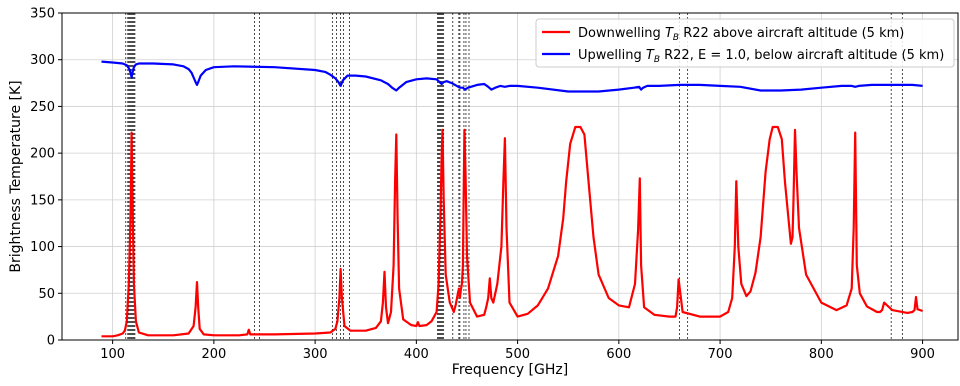 The width and height of the screenshot is (960, 386). Describe the element at coordinates (821, 354) in the screenshot. I see `x-tick-label: 800` at that location.